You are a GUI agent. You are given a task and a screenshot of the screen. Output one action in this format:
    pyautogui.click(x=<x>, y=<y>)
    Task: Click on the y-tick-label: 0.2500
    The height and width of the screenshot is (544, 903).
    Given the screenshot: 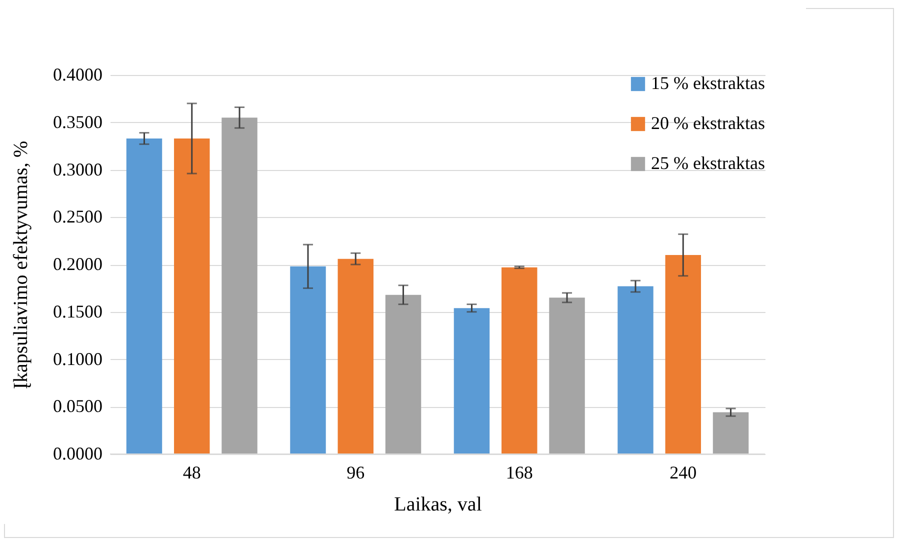 What is the action you would take?
    pyautogui.click(x=77, y=216)
    